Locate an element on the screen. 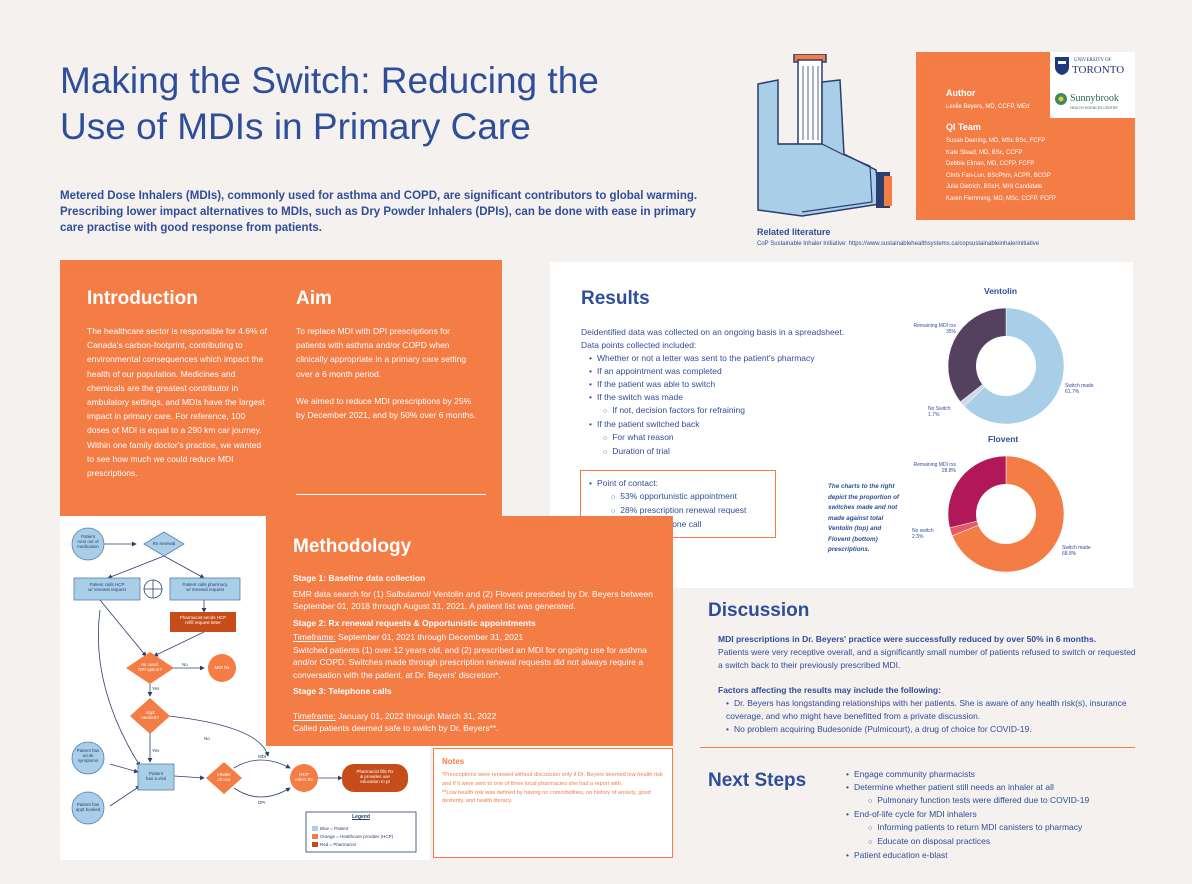  flow-node-calls-pharmacy is located at coordinates (205, 589).